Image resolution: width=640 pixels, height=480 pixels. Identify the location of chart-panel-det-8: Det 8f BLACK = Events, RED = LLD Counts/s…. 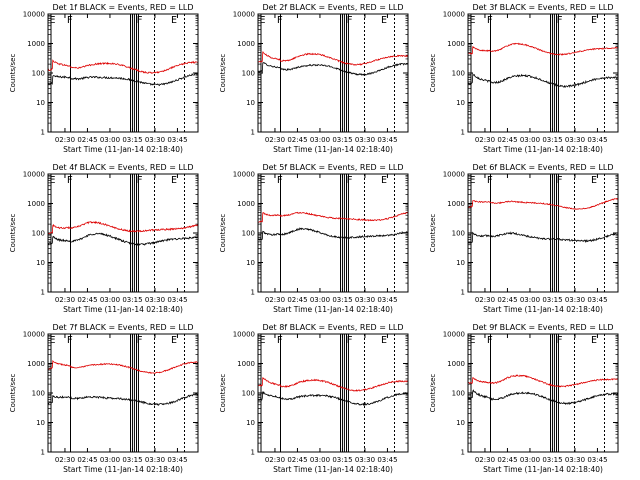
(314, 398).